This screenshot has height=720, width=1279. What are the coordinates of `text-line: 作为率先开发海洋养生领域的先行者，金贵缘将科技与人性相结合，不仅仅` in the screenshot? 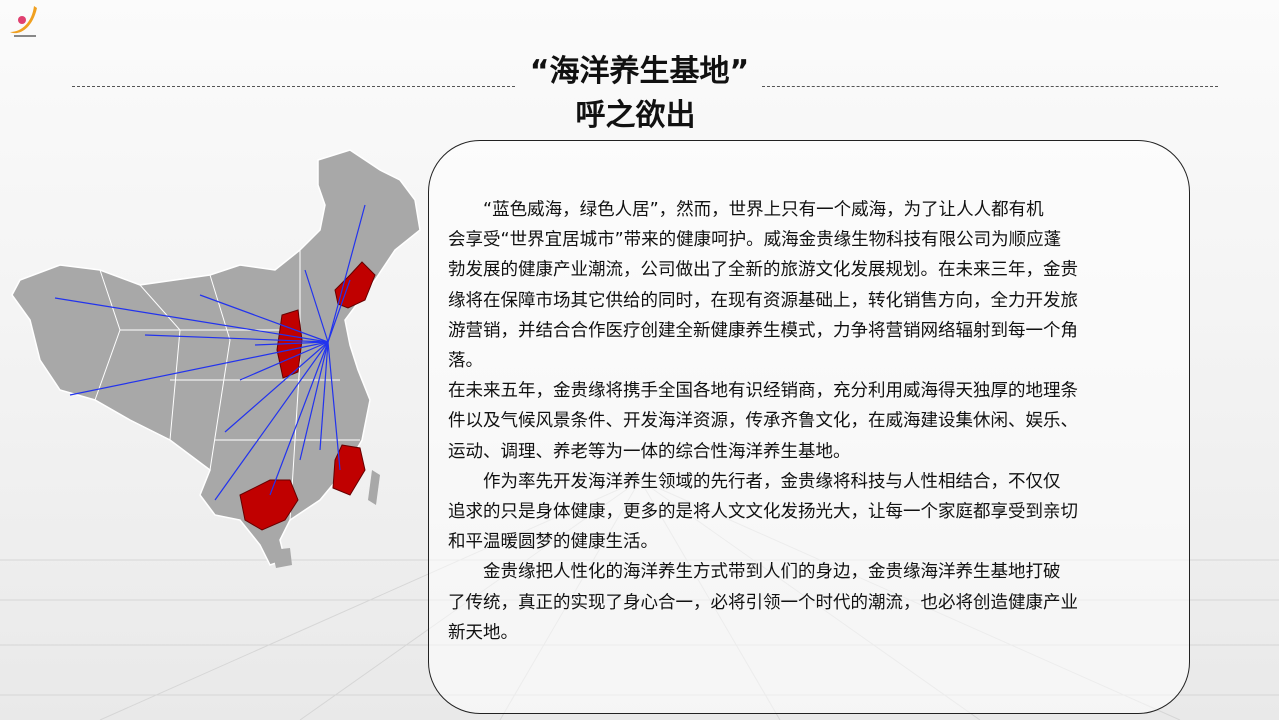 It's located at (754, 481).